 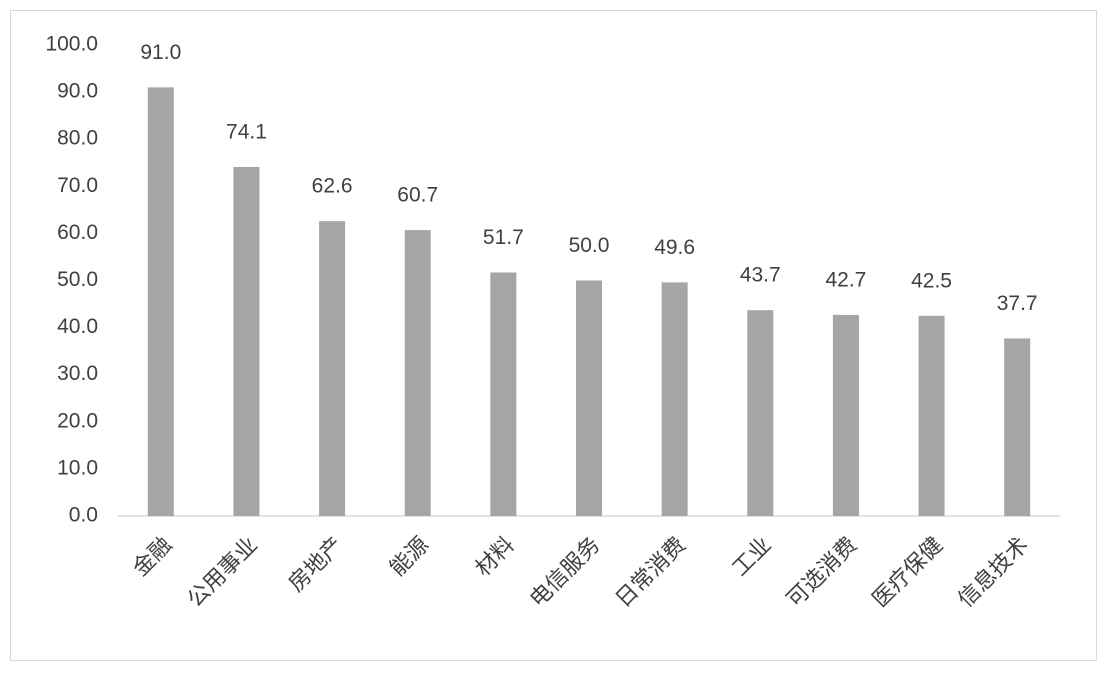 What do you see at coordinates (160, 52) in the screenshot?
I see `value-label: 91.0` at bounding box center [160, 52].